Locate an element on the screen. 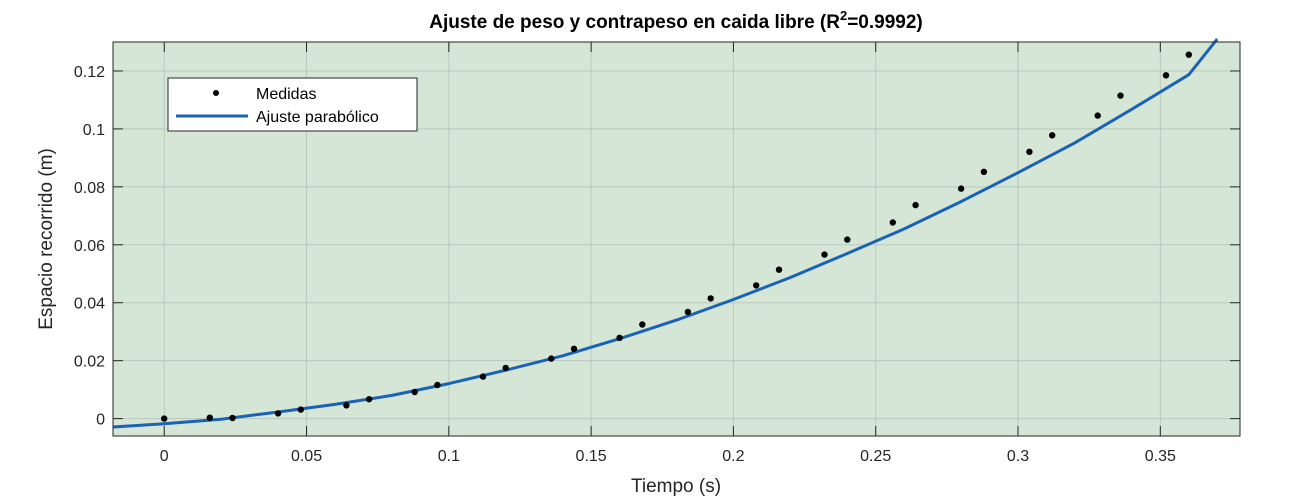 This screenshot has width=1309, height=496. legend-marker-medidas is located at coordinates (216, 93).